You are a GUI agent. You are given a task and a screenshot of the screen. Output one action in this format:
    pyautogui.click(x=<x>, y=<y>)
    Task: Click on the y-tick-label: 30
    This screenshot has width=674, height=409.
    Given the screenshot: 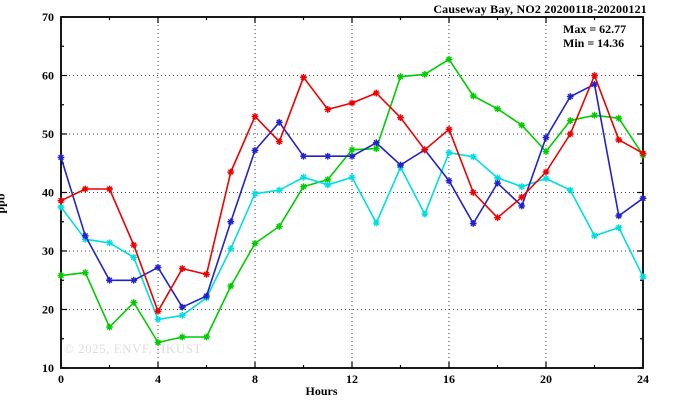 What is the action you would take?
    pyautogui.click(x=48, y=251)
    